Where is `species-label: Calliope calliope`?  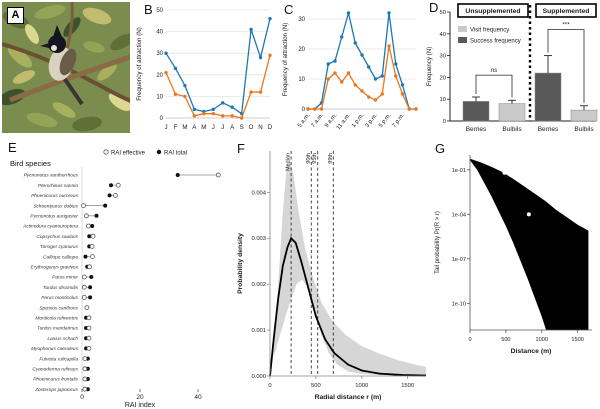 species-label: Calliope calliope is located at coordinates (60, 257).